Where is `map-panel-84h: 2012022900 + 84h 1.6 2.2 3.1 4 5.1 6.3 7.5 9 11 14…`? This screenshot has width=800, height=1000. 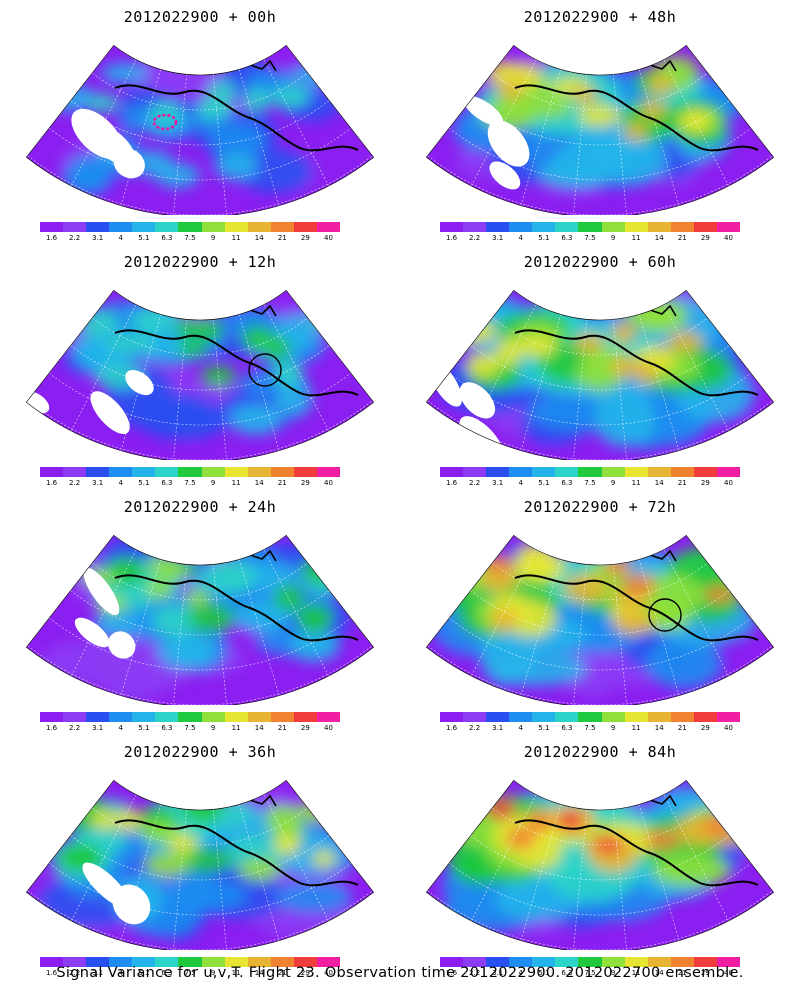 map-panel-84h: 2012022900 + 84h 1.6 2.2 3.1 4 5.1 6.3 7.5 9 11 14… is located at coordinates (600, 857).